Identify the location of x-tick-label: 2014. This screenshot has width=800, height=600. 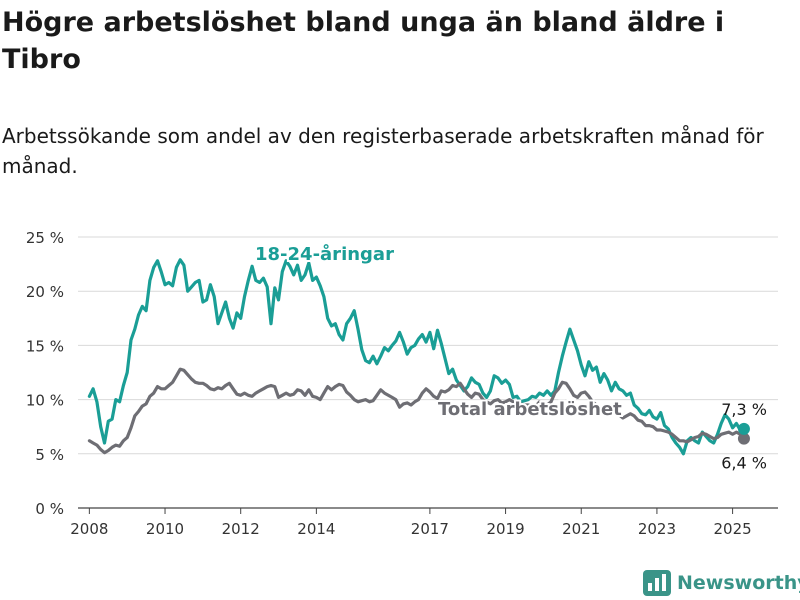
(316, 529).